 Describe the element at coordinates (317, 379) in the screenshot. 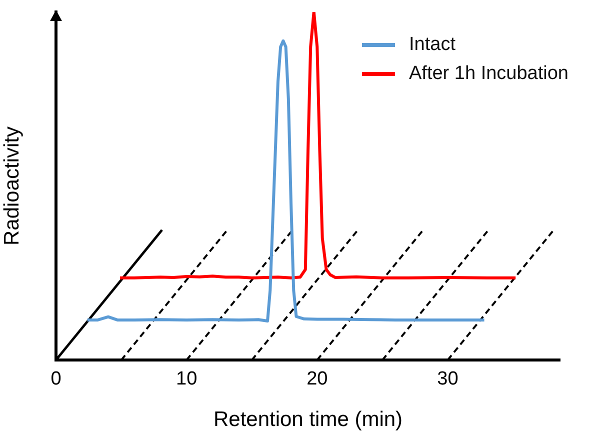

I see `x-tick-label: 20` at that location.